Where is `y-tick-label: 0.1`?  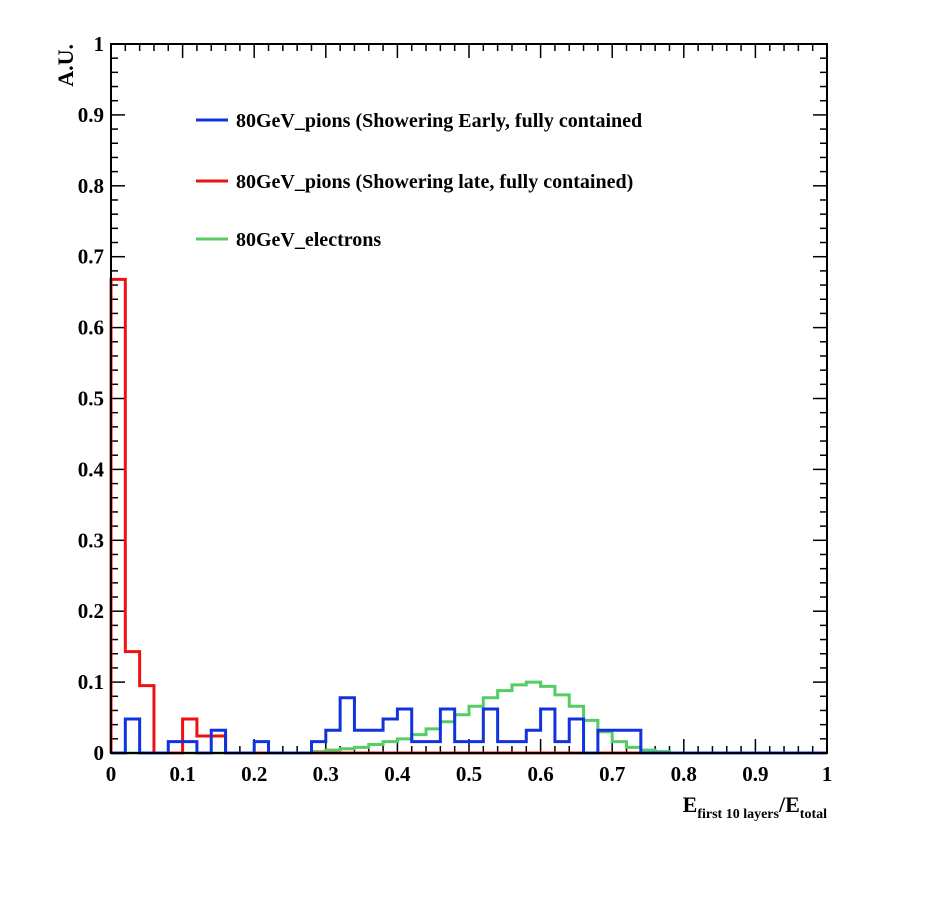 y-tick-label: 0.1 is located at coordinates (91, 682).